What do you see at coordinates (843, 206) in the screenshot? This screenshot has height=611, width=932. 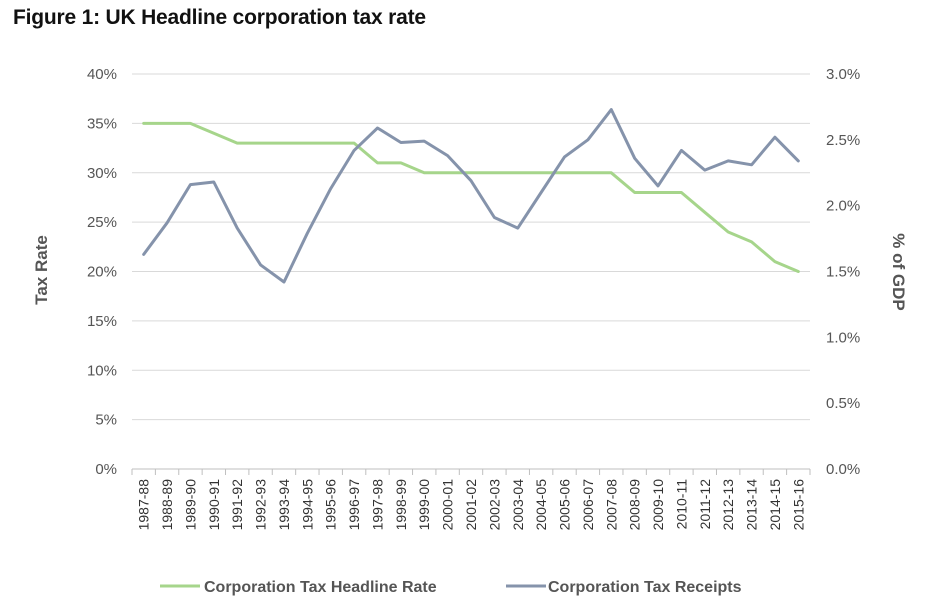 I see `y-right-tick-label: 2.0%` at bounding box center [843, 206].